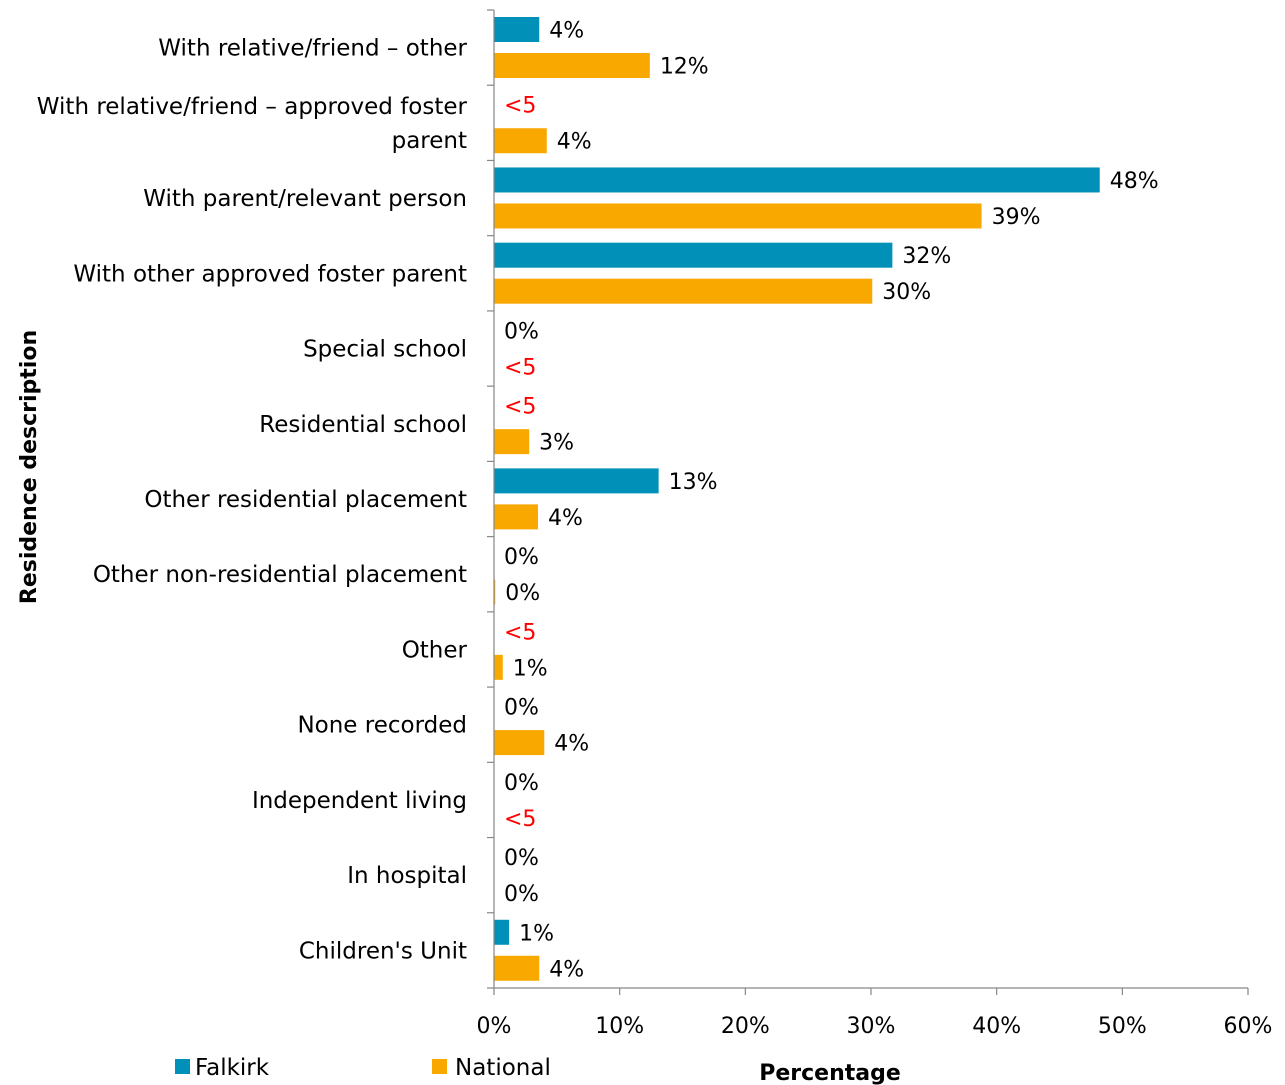  I want to click on x-tick-label-3: 30%, so click(871, 1026).